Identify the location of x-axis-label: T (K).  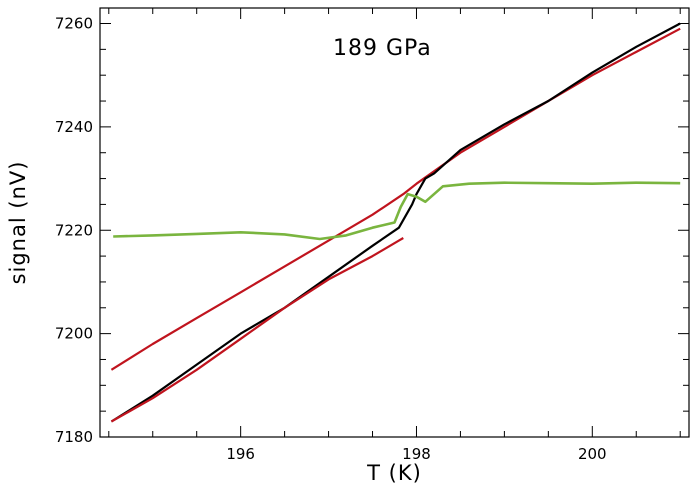
(394, 473).